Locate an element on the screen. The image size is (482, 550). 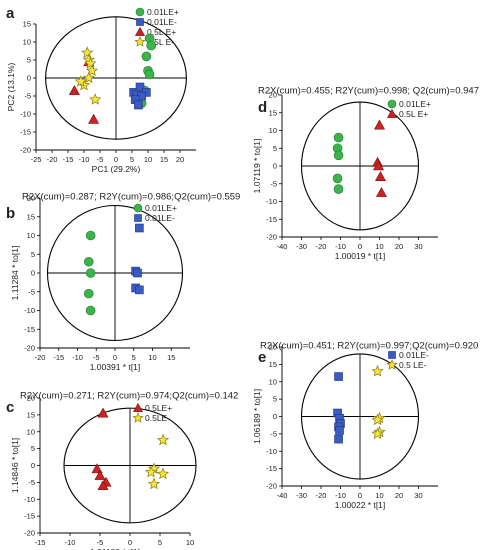
panel-letter-b: b is located at coordinates (10, 213).